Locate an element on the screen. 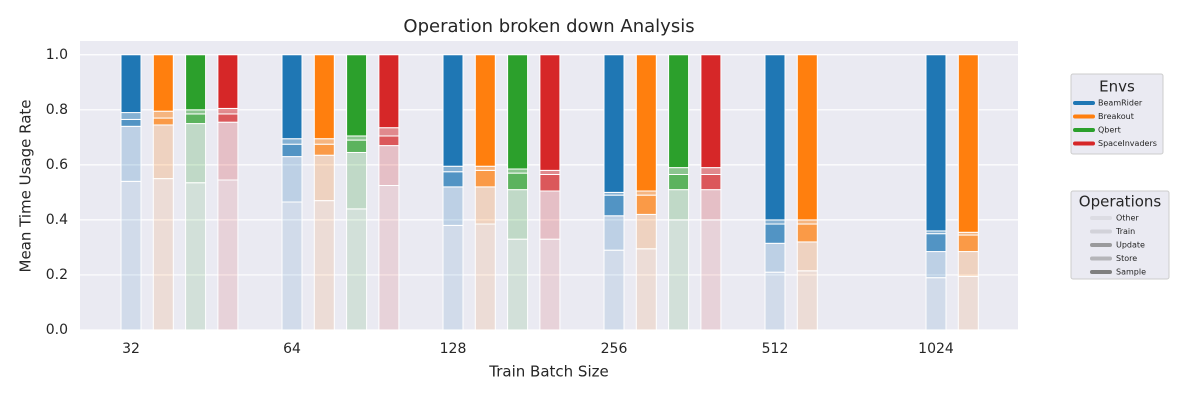 The width and height of the screenshot is (1200, 400). x-tick-label: 64 is located at coordinates (292, 349).